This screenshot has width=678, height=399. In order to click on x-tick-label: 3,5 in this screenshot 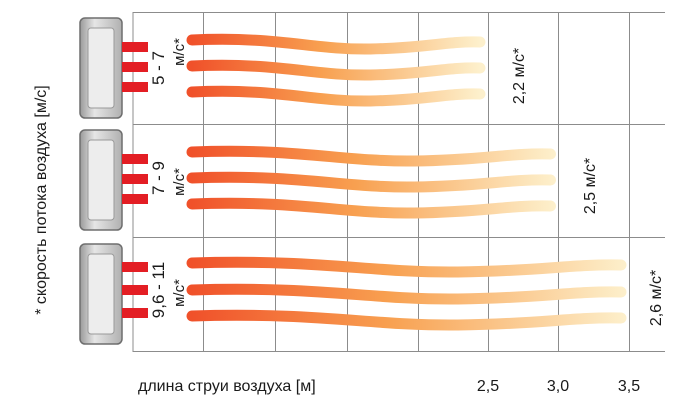, I will do `click(629, 386)`.